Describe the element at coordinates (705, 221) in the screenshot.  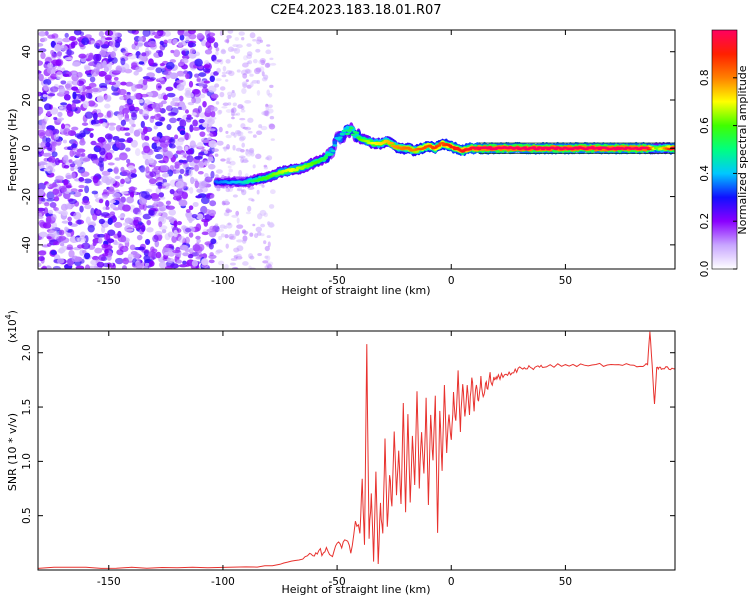
I see `colorbar-tick-label: 0.2` at that location.